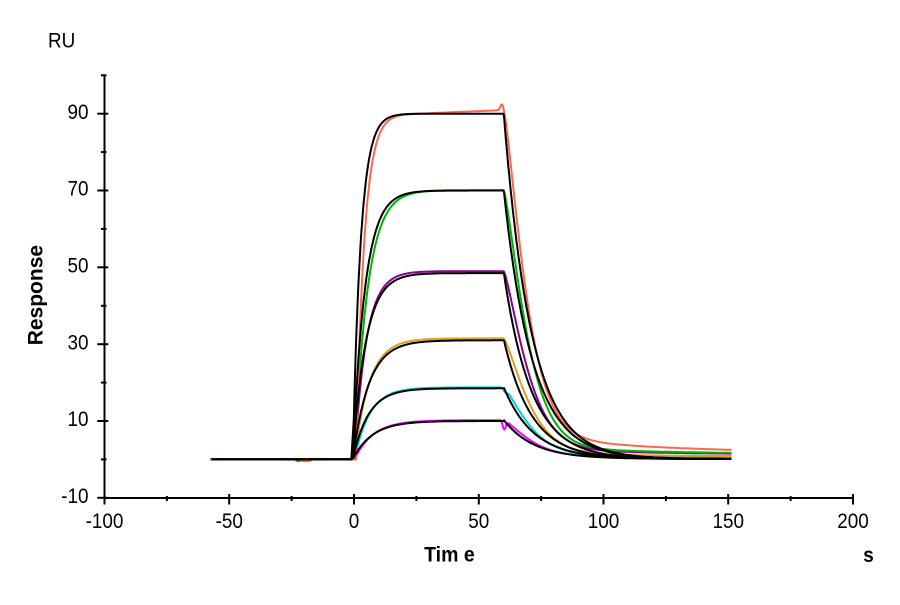  I want to click on svg-text: 200, so click(853, 521).